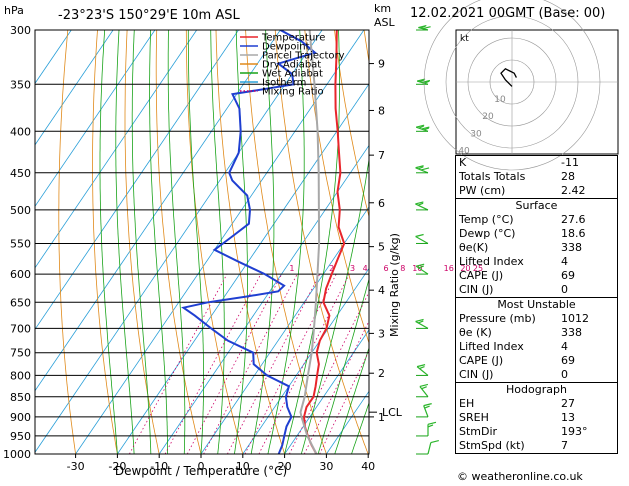 This screenshot has height=486, width=629. What do you see at coordinates (382, 8) in the screenshot?
I see `km-unit: km` at bounding box center [382, 8].